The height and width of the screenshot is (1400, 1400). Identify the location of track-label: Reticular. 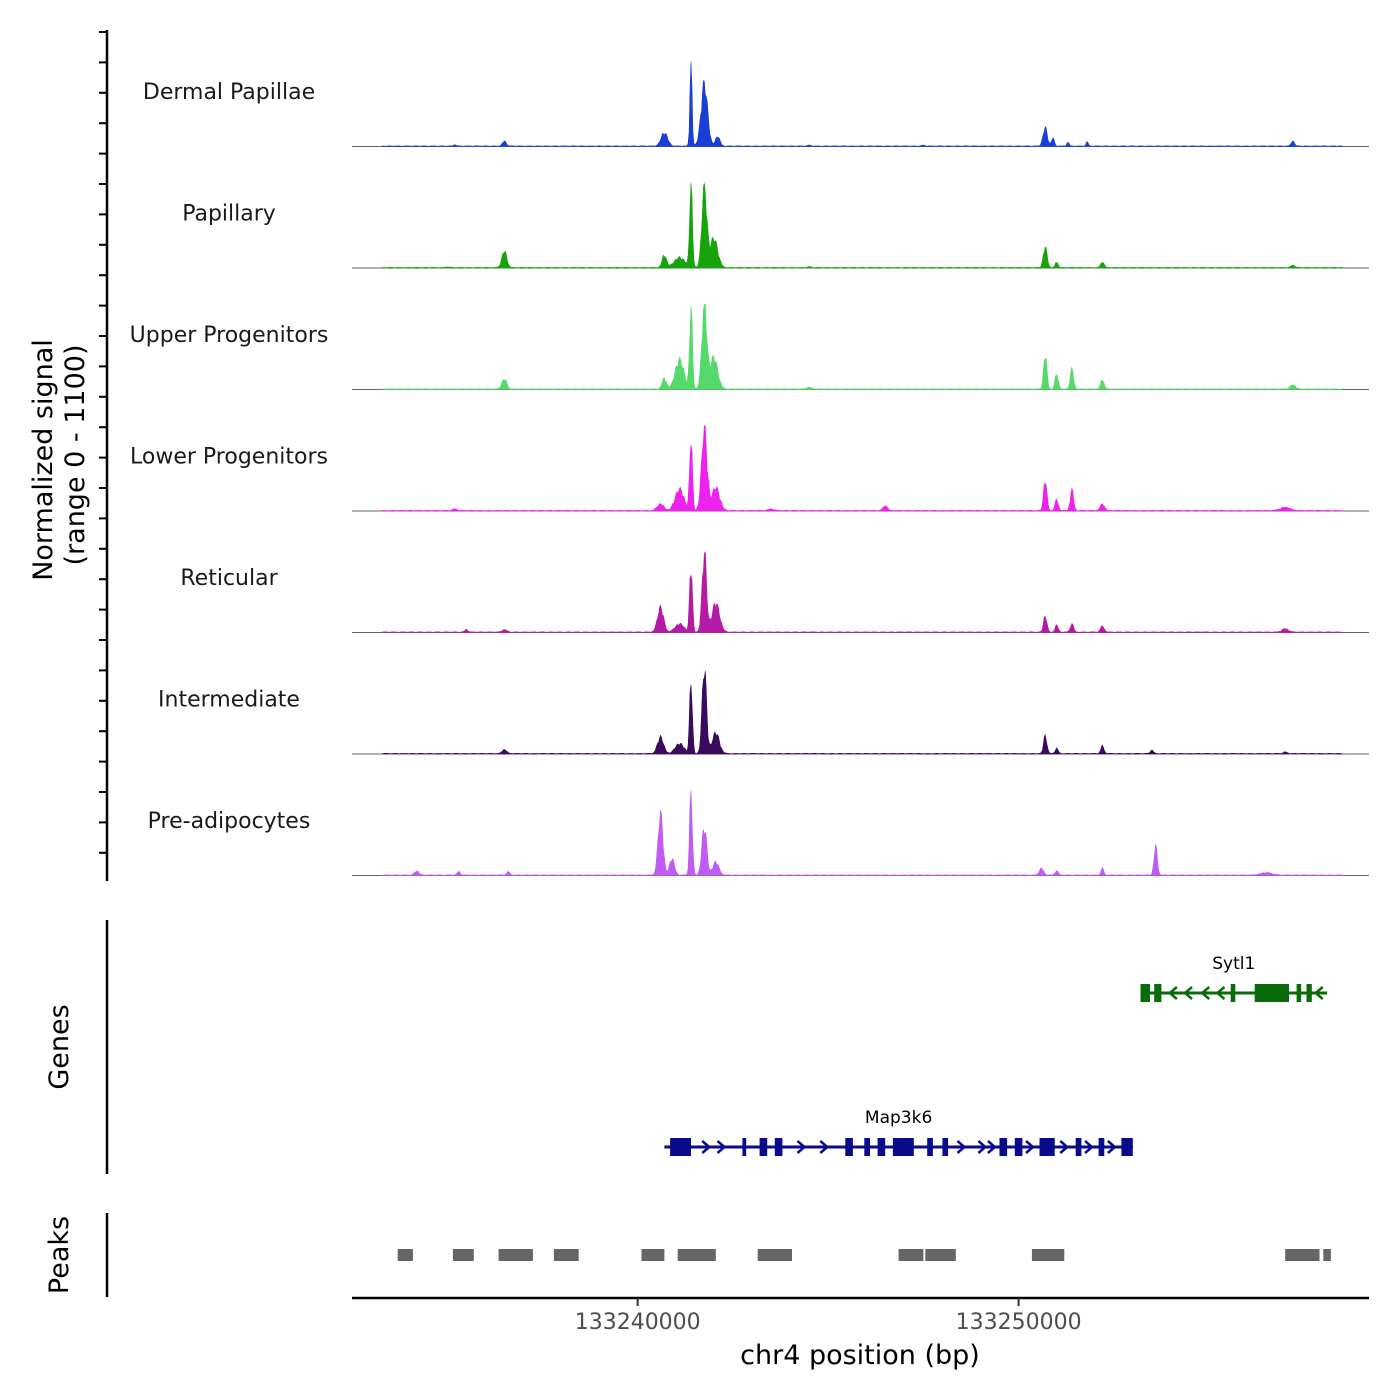
(229, 578).